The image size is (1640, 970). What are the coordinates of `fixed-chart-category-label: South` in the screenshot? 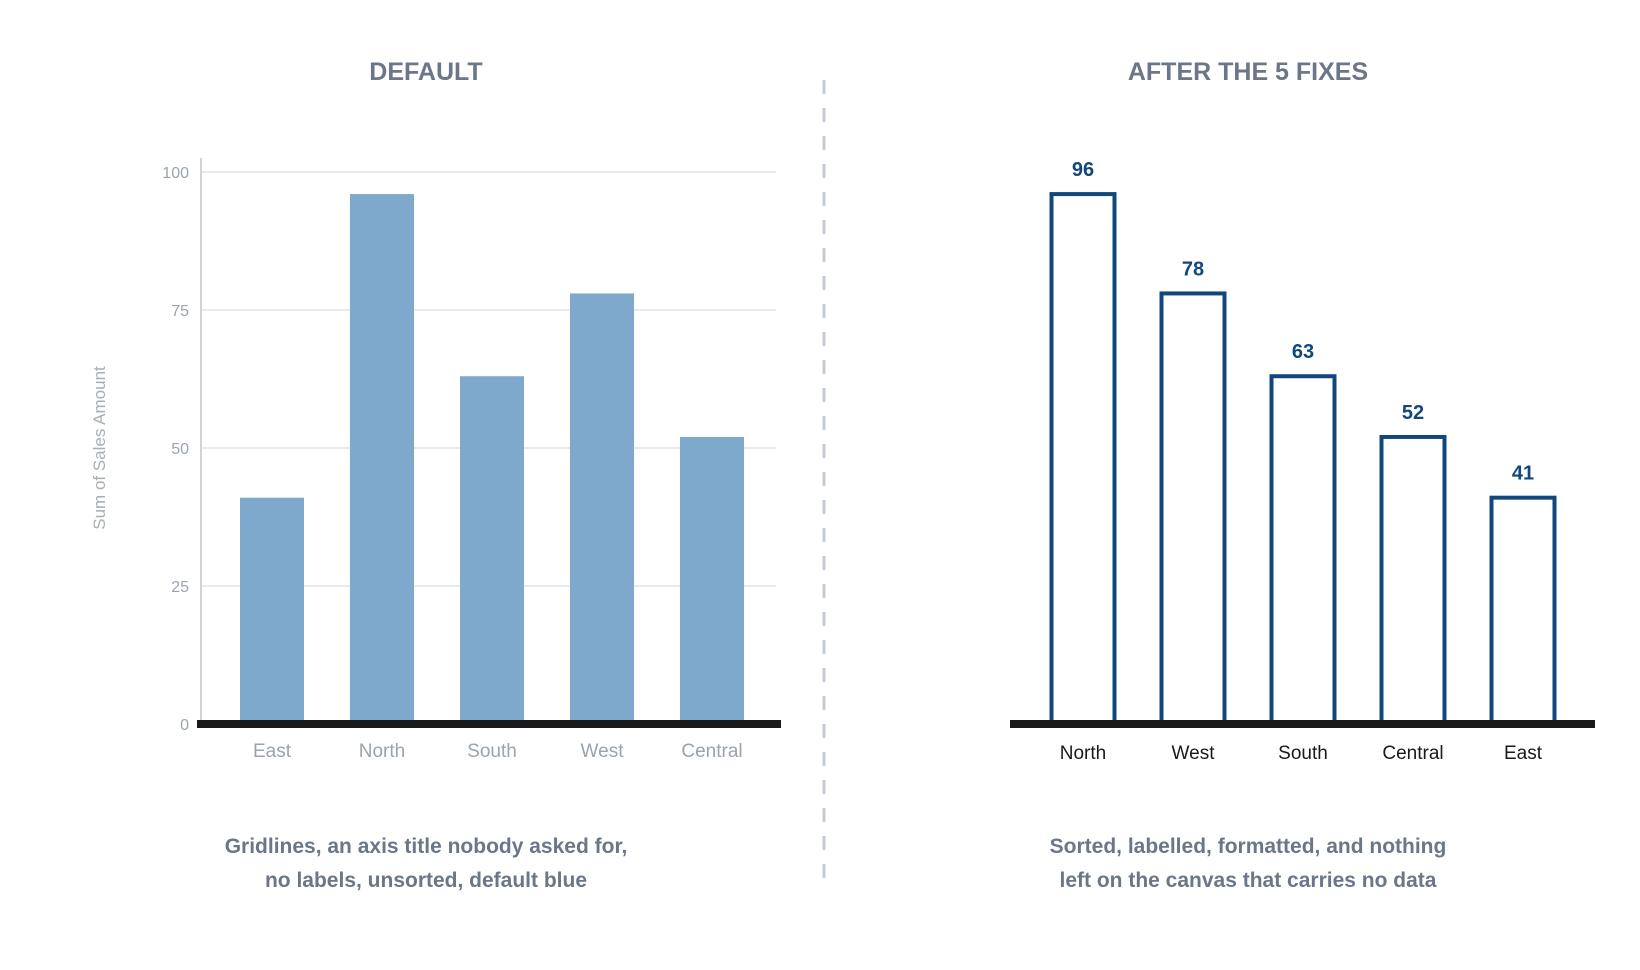 It's located at (1303, 753).